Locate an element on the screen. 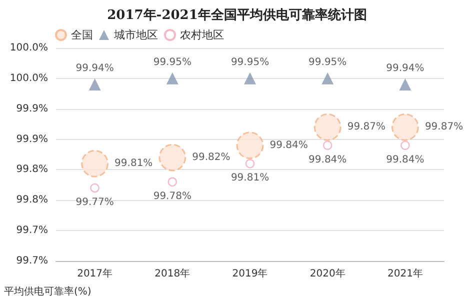 This screenshot has width=474, height=301. x-tick-label: 2019年 is located at coordinates (250, 274).